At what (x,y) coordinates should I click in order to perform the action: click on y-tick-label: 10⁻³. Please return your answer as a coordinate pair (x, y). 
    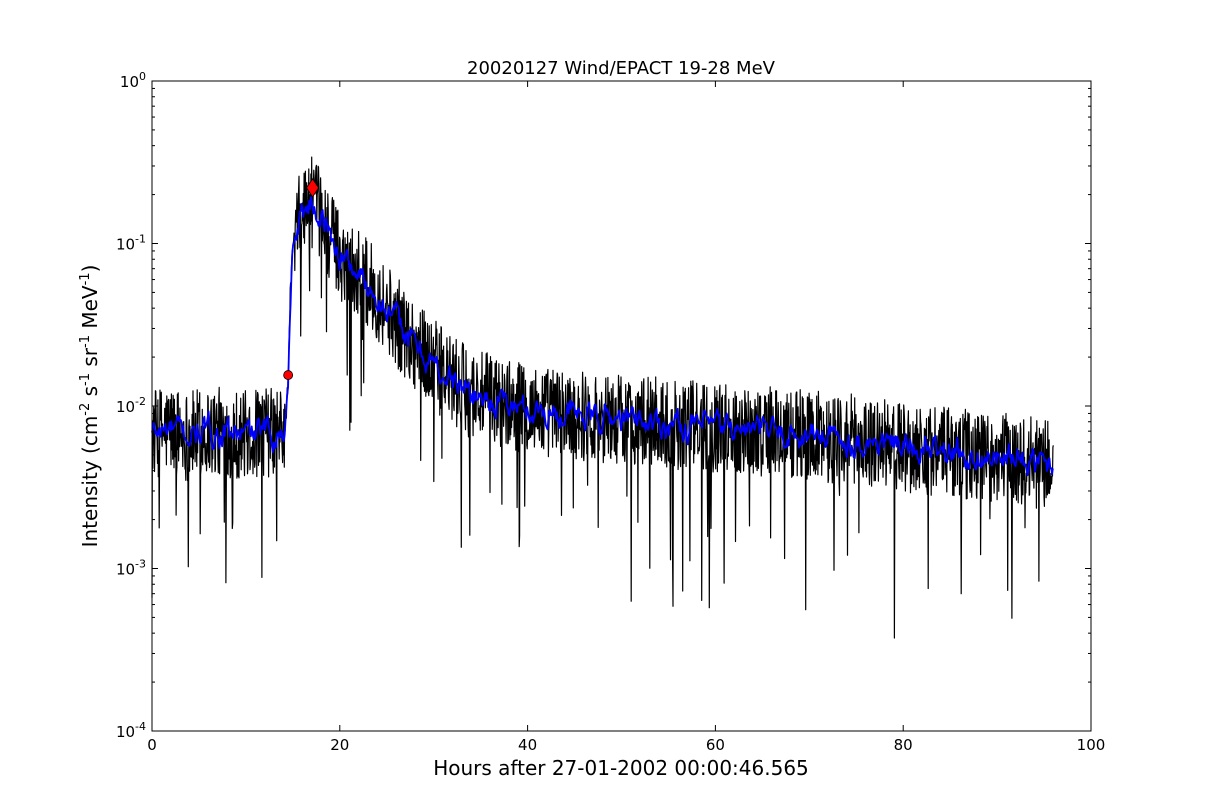
    Looking at the image, I should click on (131, 568).